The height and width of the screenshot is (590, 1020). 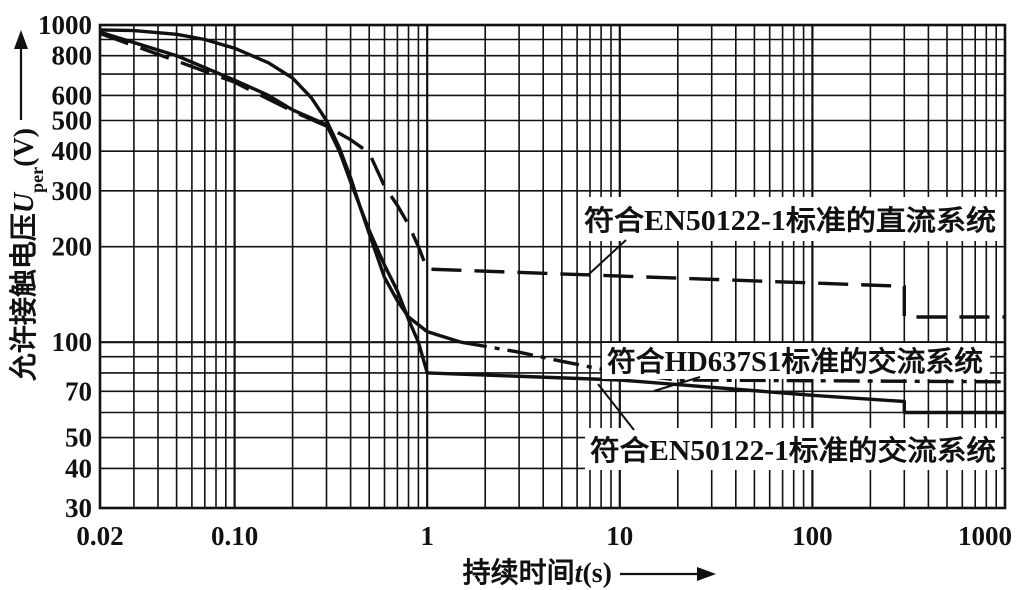 What do you see at coordinates (78, 508) in the screenshot?
I see `y-tick-label: 30` at bounding box center [78, 508].